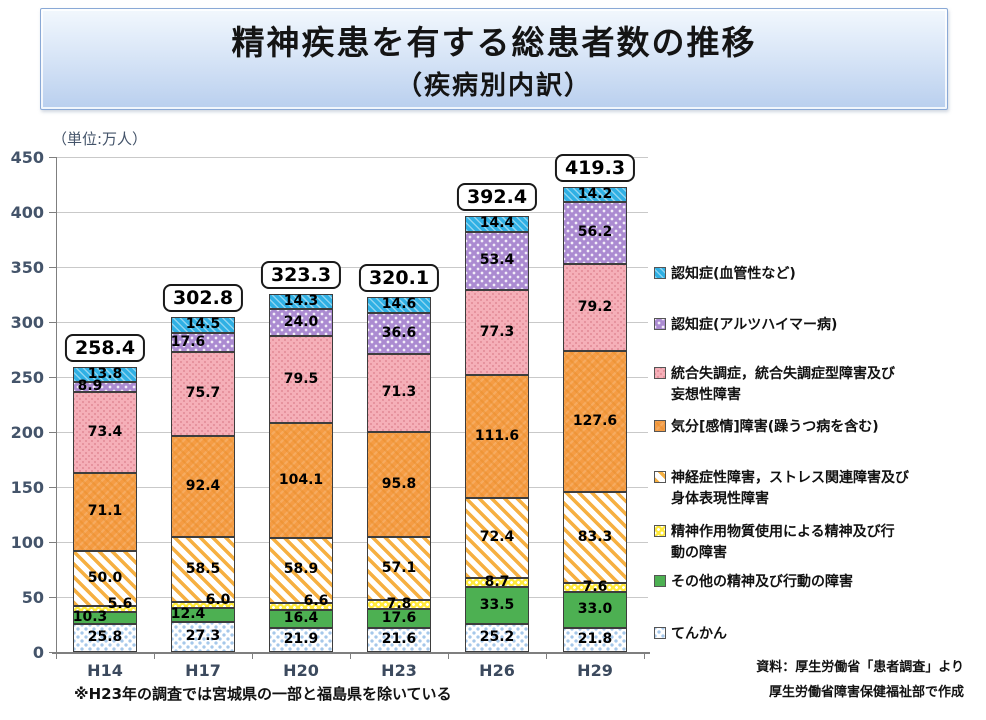 The width and height of the screenshot is (986, 720). I want to click on y-axis-label: 200, so click(27, 432).